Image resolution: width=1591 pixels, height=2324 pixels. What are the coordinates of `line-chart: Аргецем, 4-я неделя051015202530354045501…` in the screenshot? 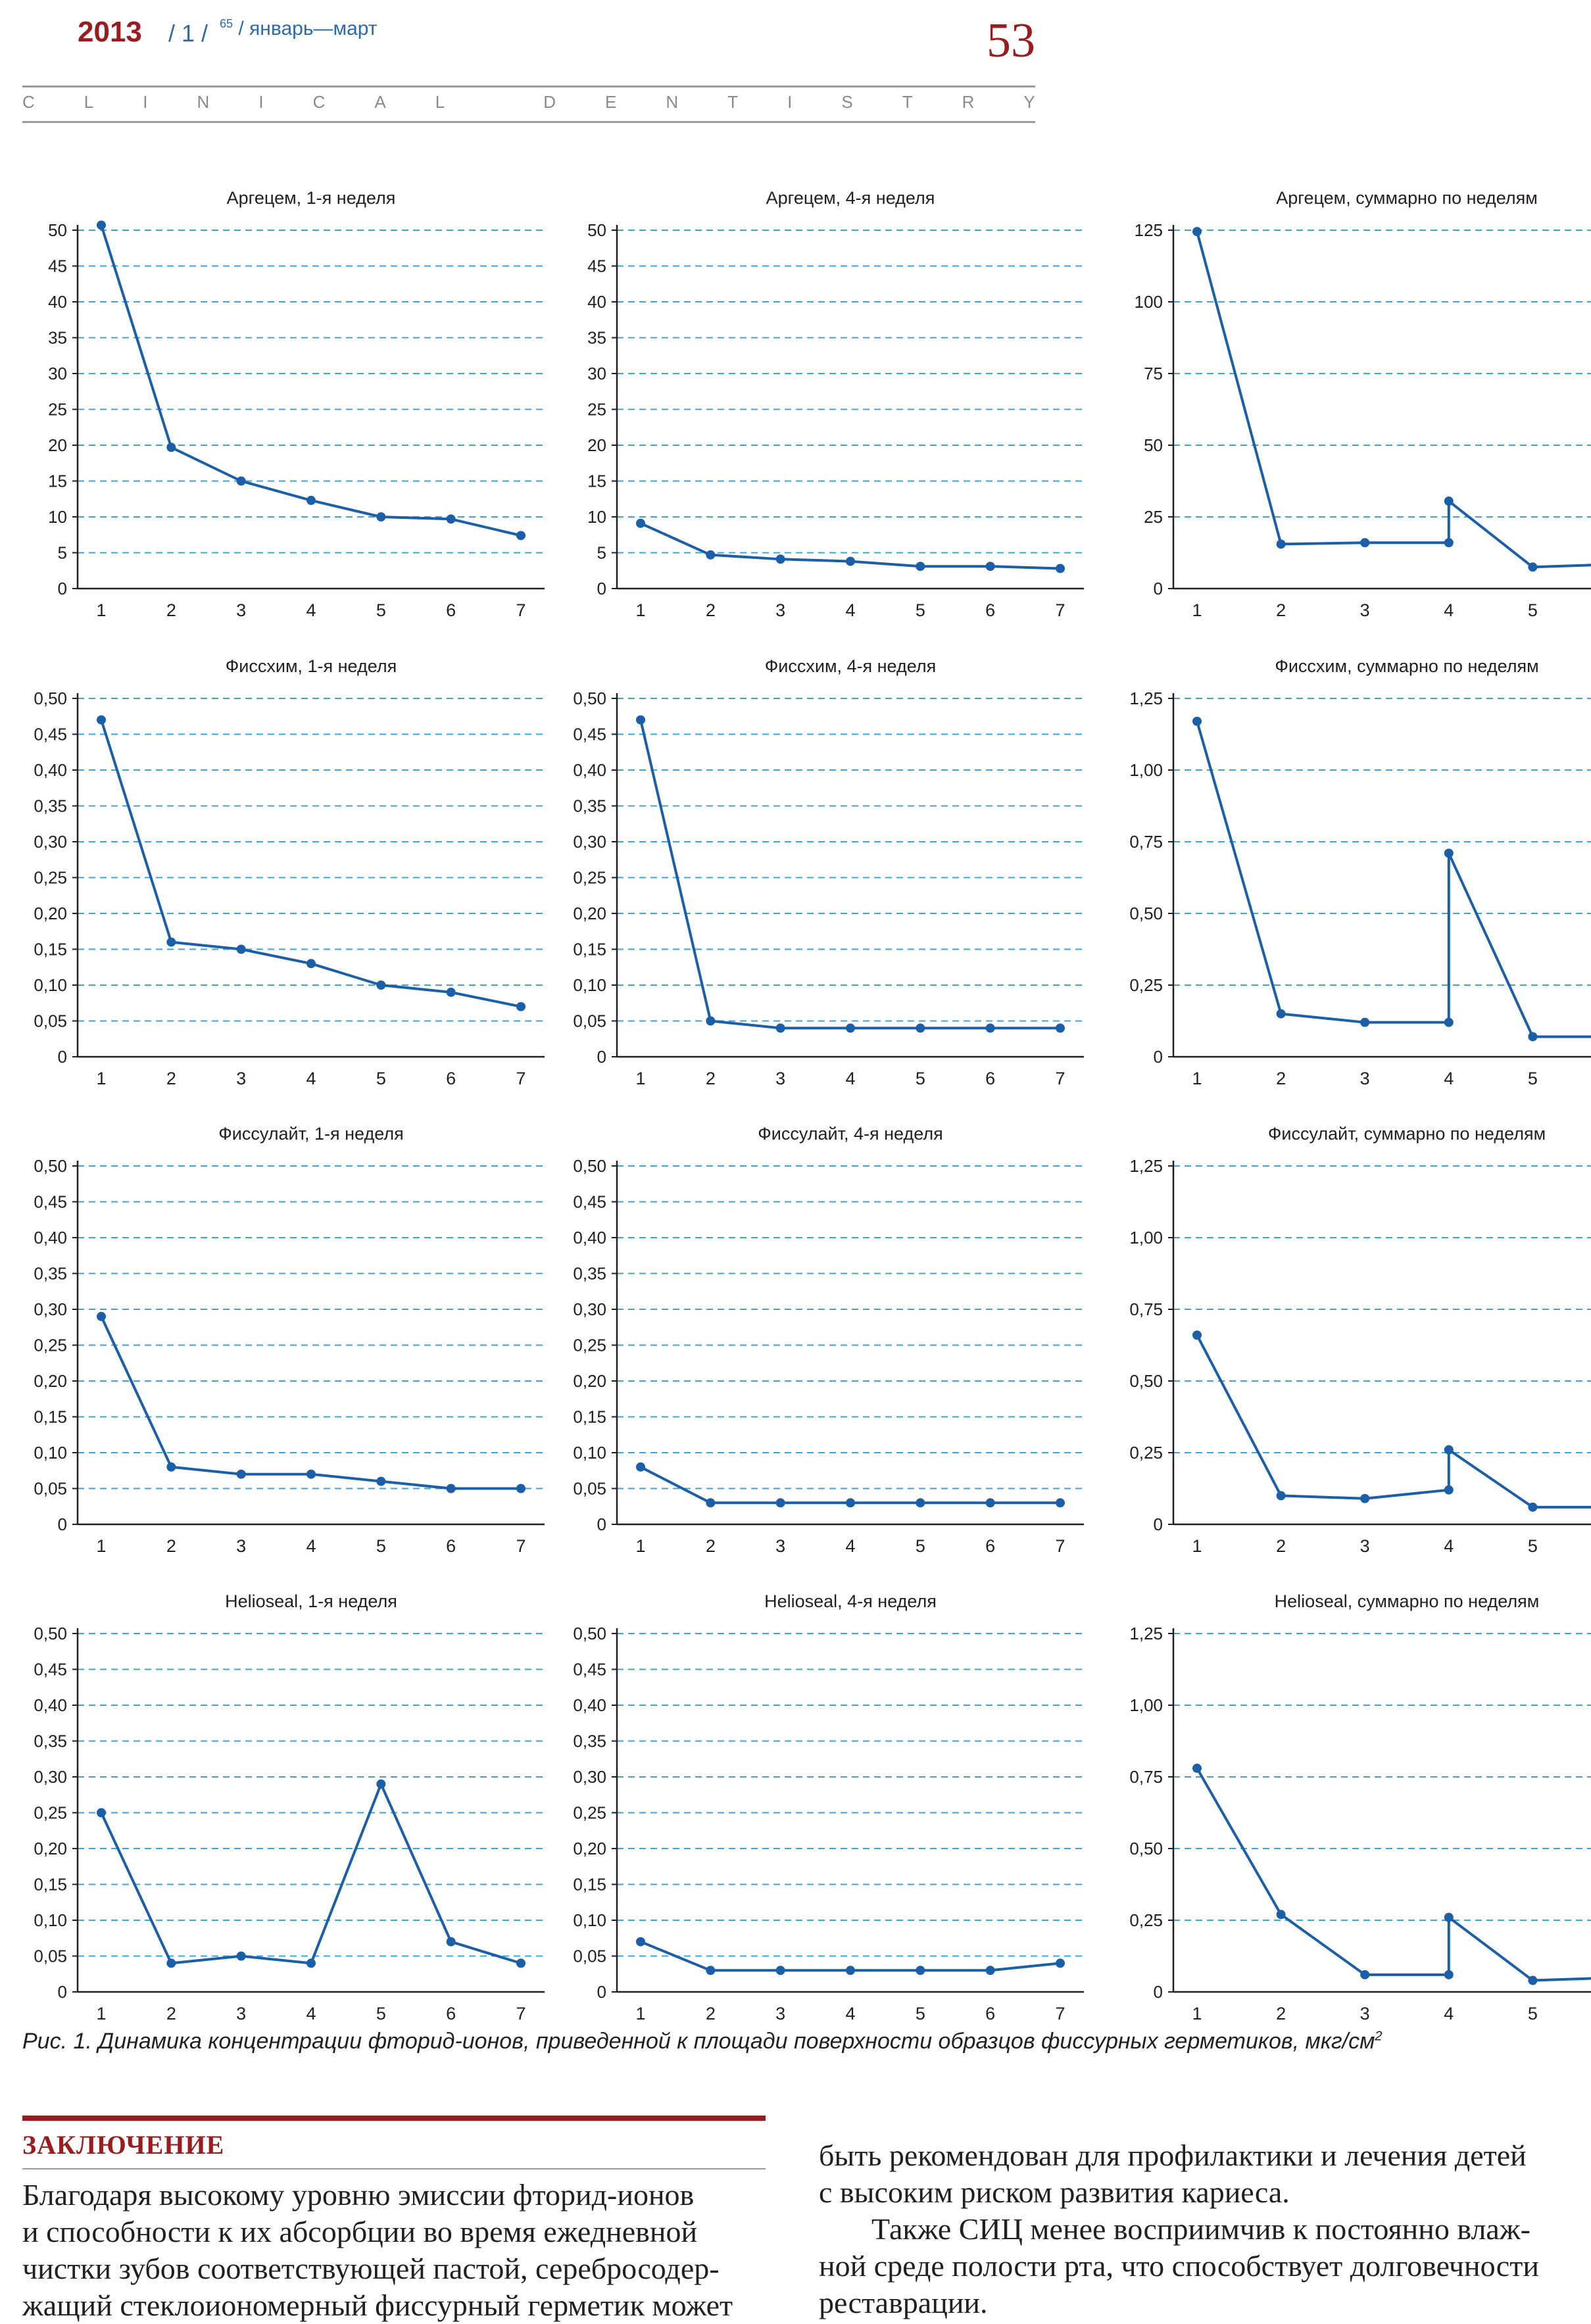 It's located at (836, 404).